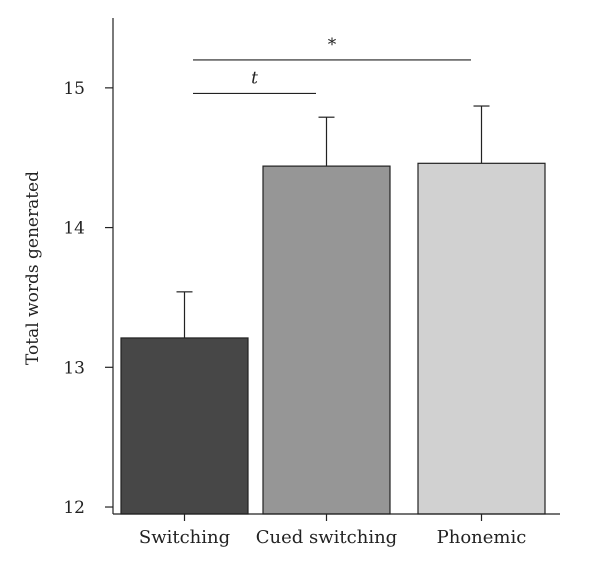  I want to click on significance-brackets: t*, so click(332, 65).